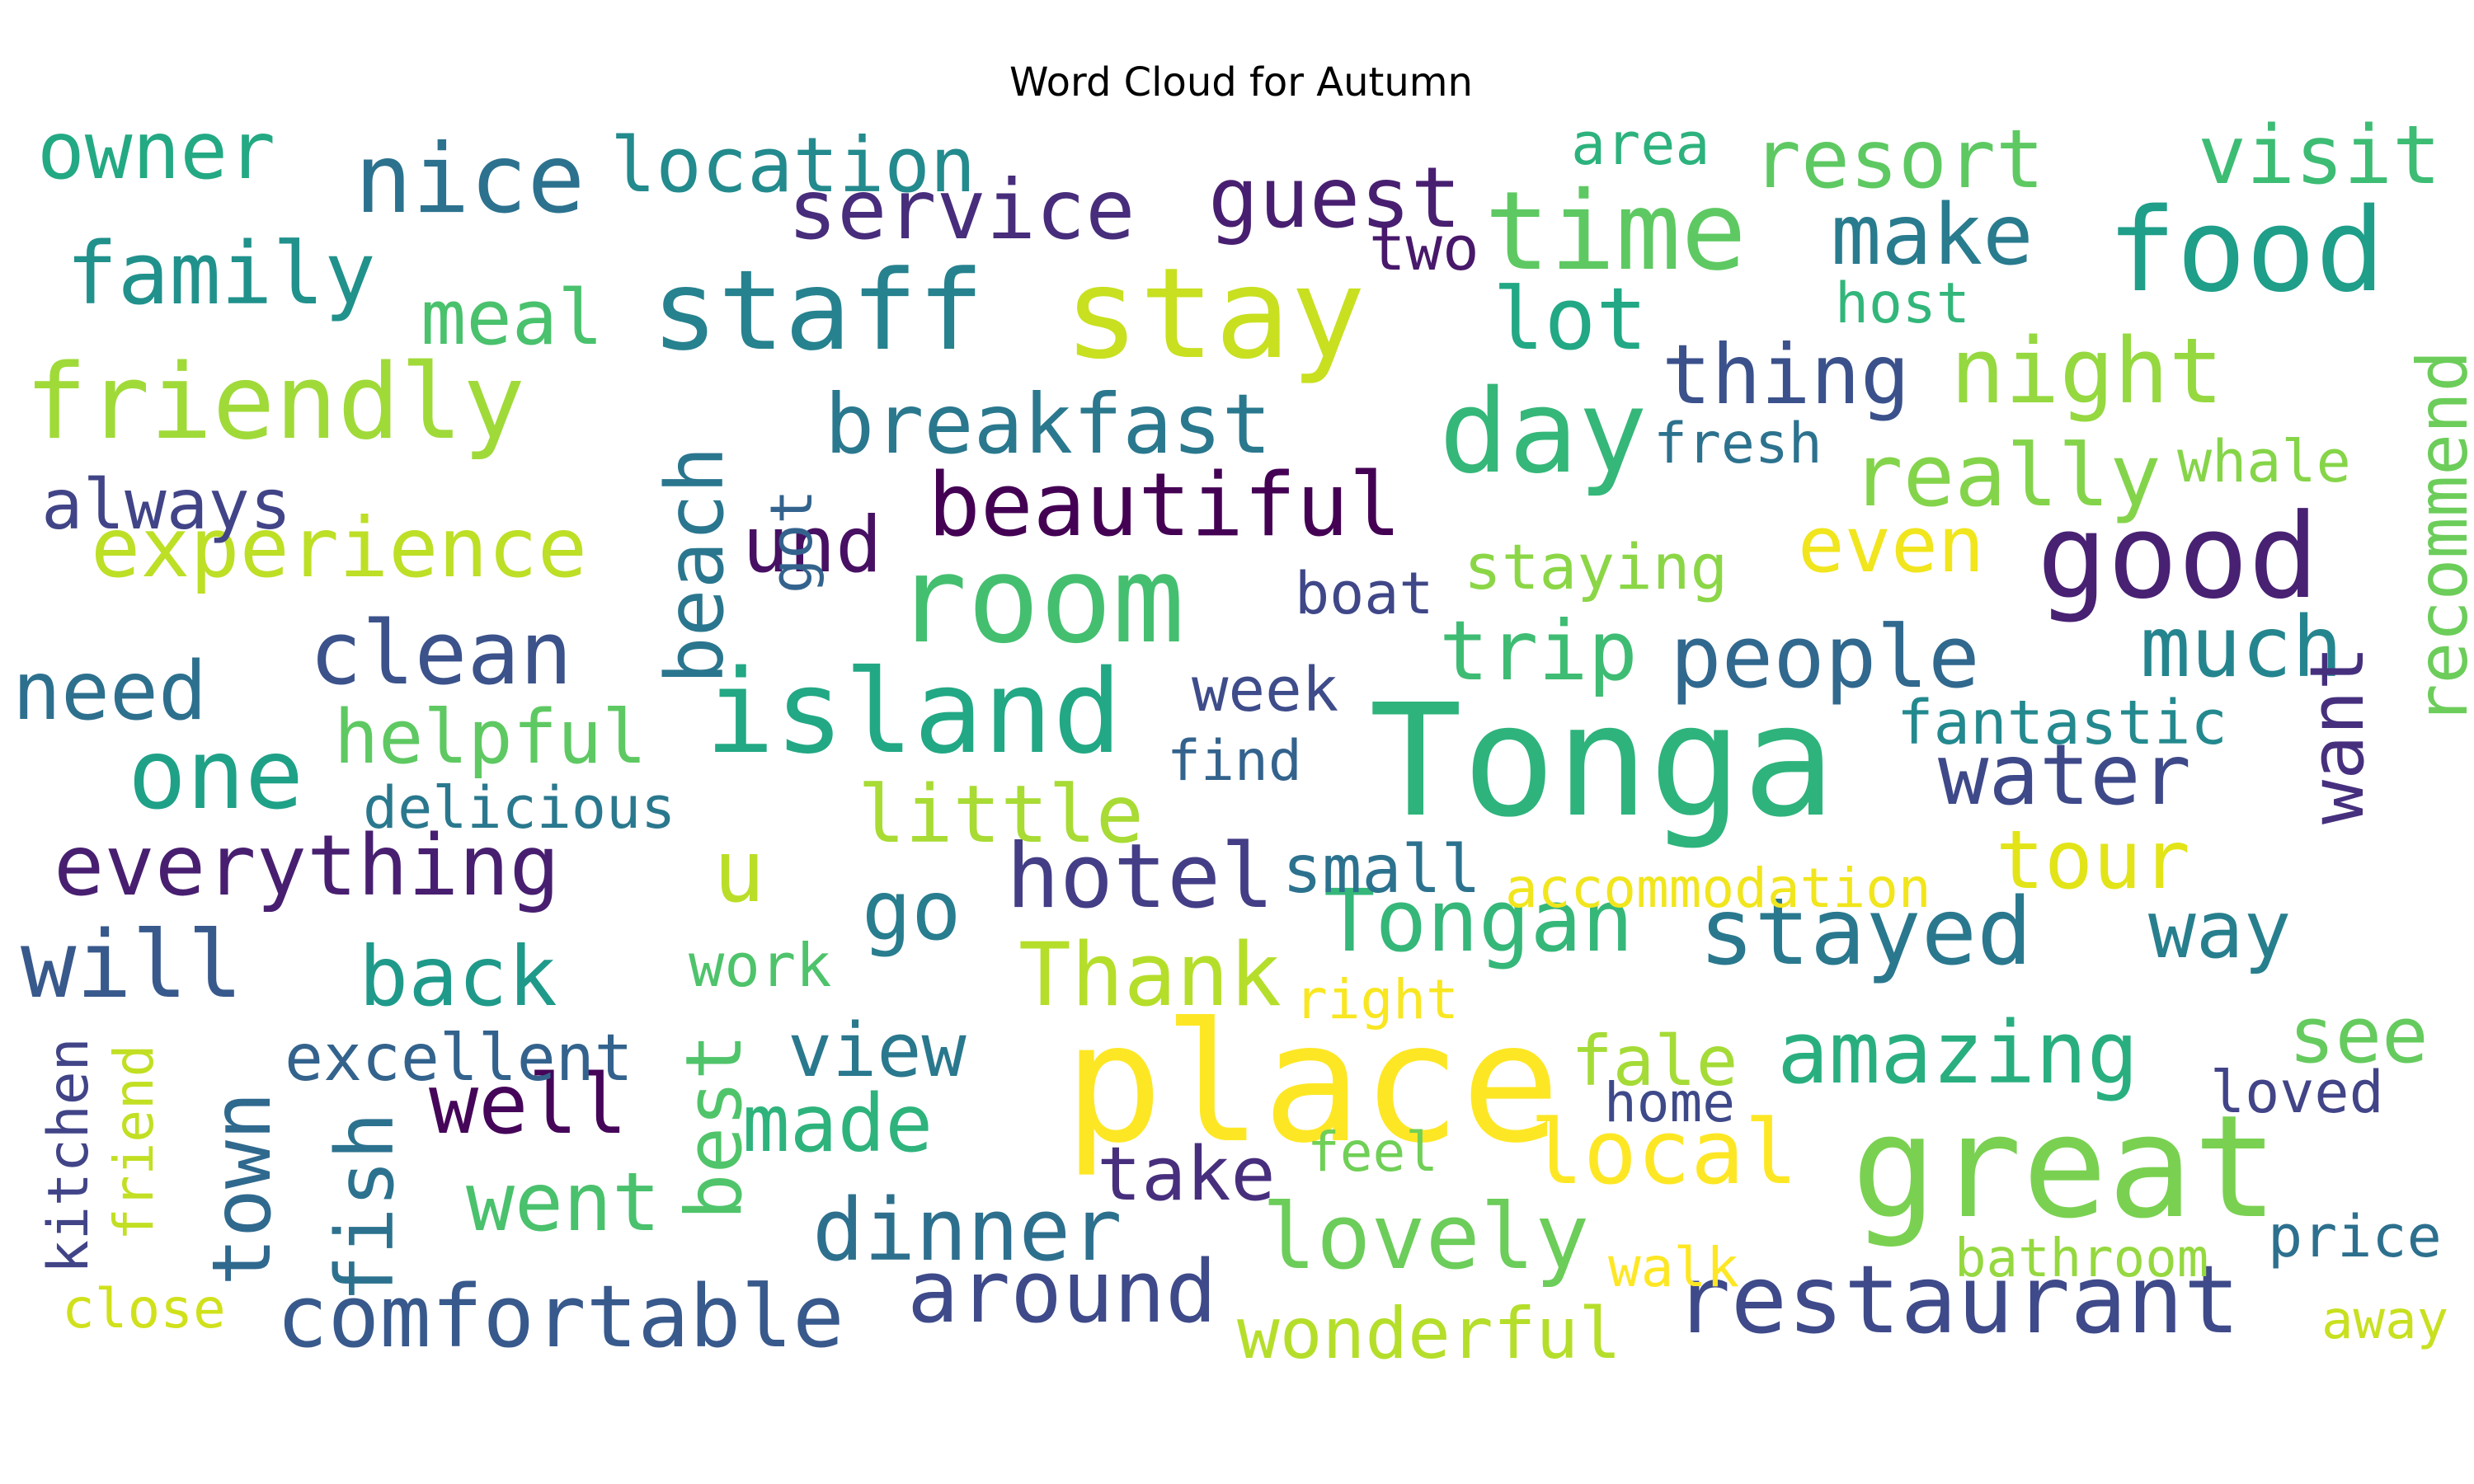 This screenshot has width=2474, height=1484. Describe the element at coordinates (2062, 723) in the screenshot. I see `word-fantastic: fantastic` at that location.